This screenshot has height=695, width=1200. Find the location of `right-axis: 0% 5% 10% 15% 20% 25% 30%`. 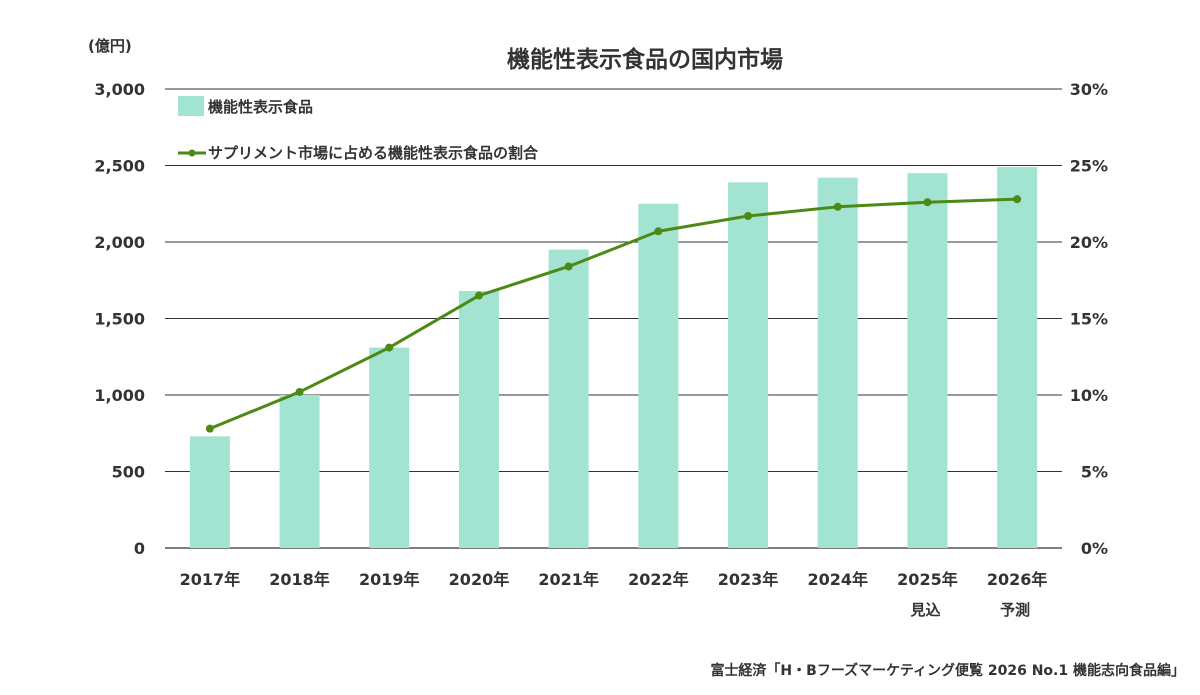

right-axis: 0% 5% 10% 15% 20% 25% 30% is located at coordinates (1089, 319).